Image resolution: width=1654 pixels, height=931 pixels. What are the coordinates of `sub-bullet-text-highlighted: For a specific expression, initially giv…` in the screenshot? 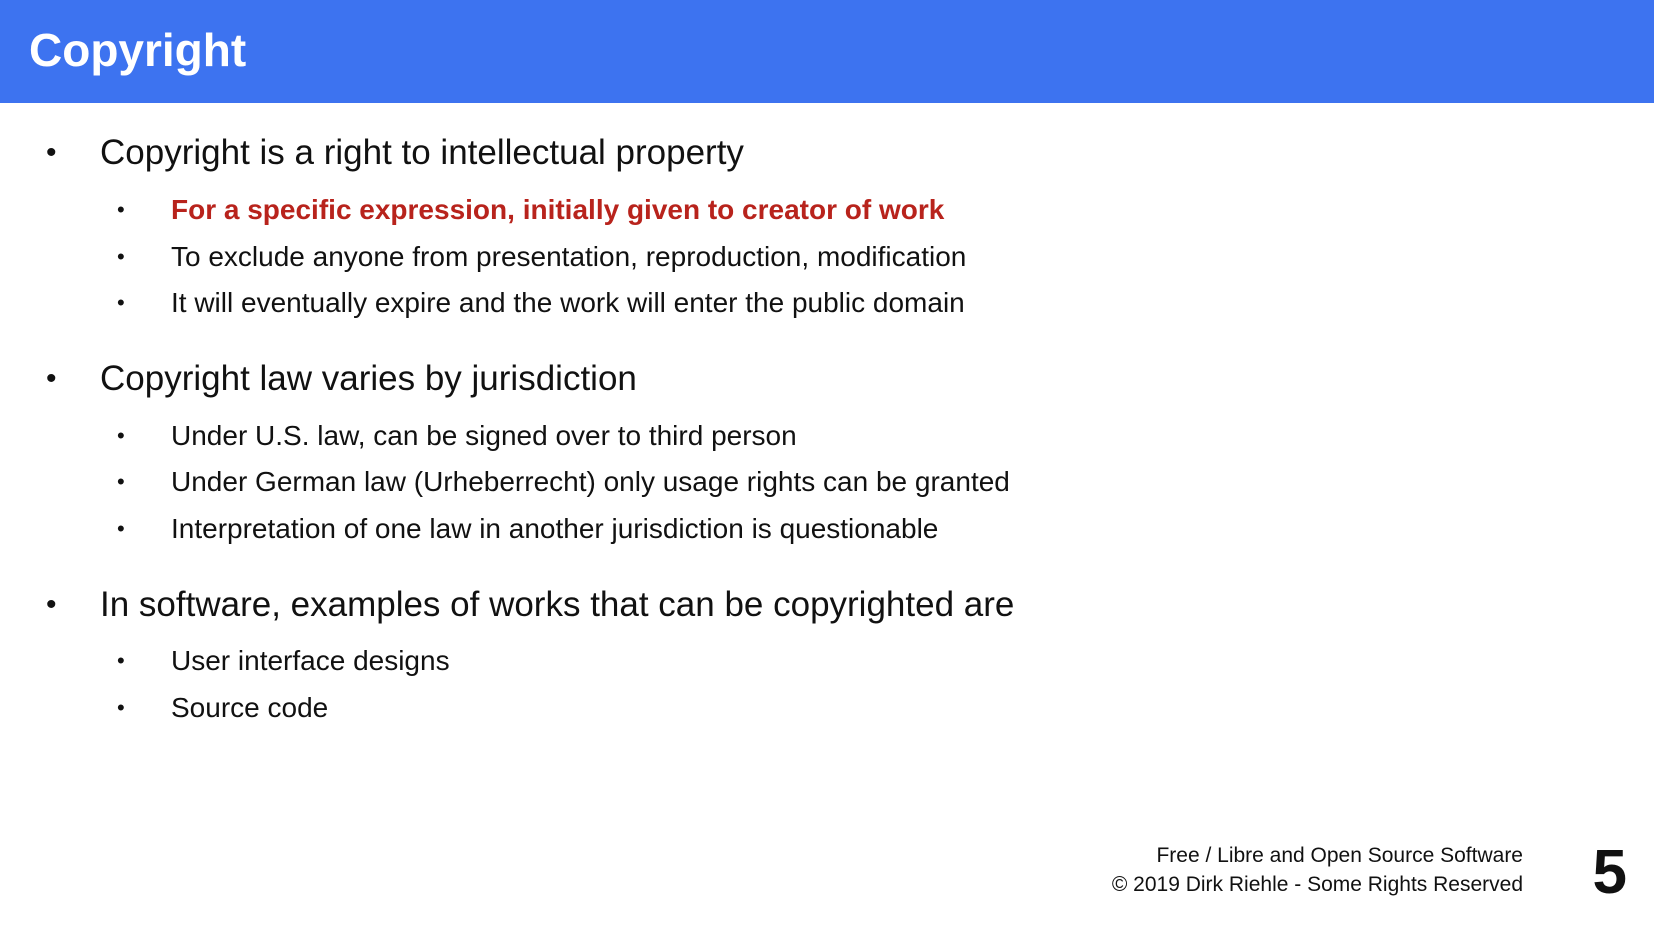 It's located at (558, 209).